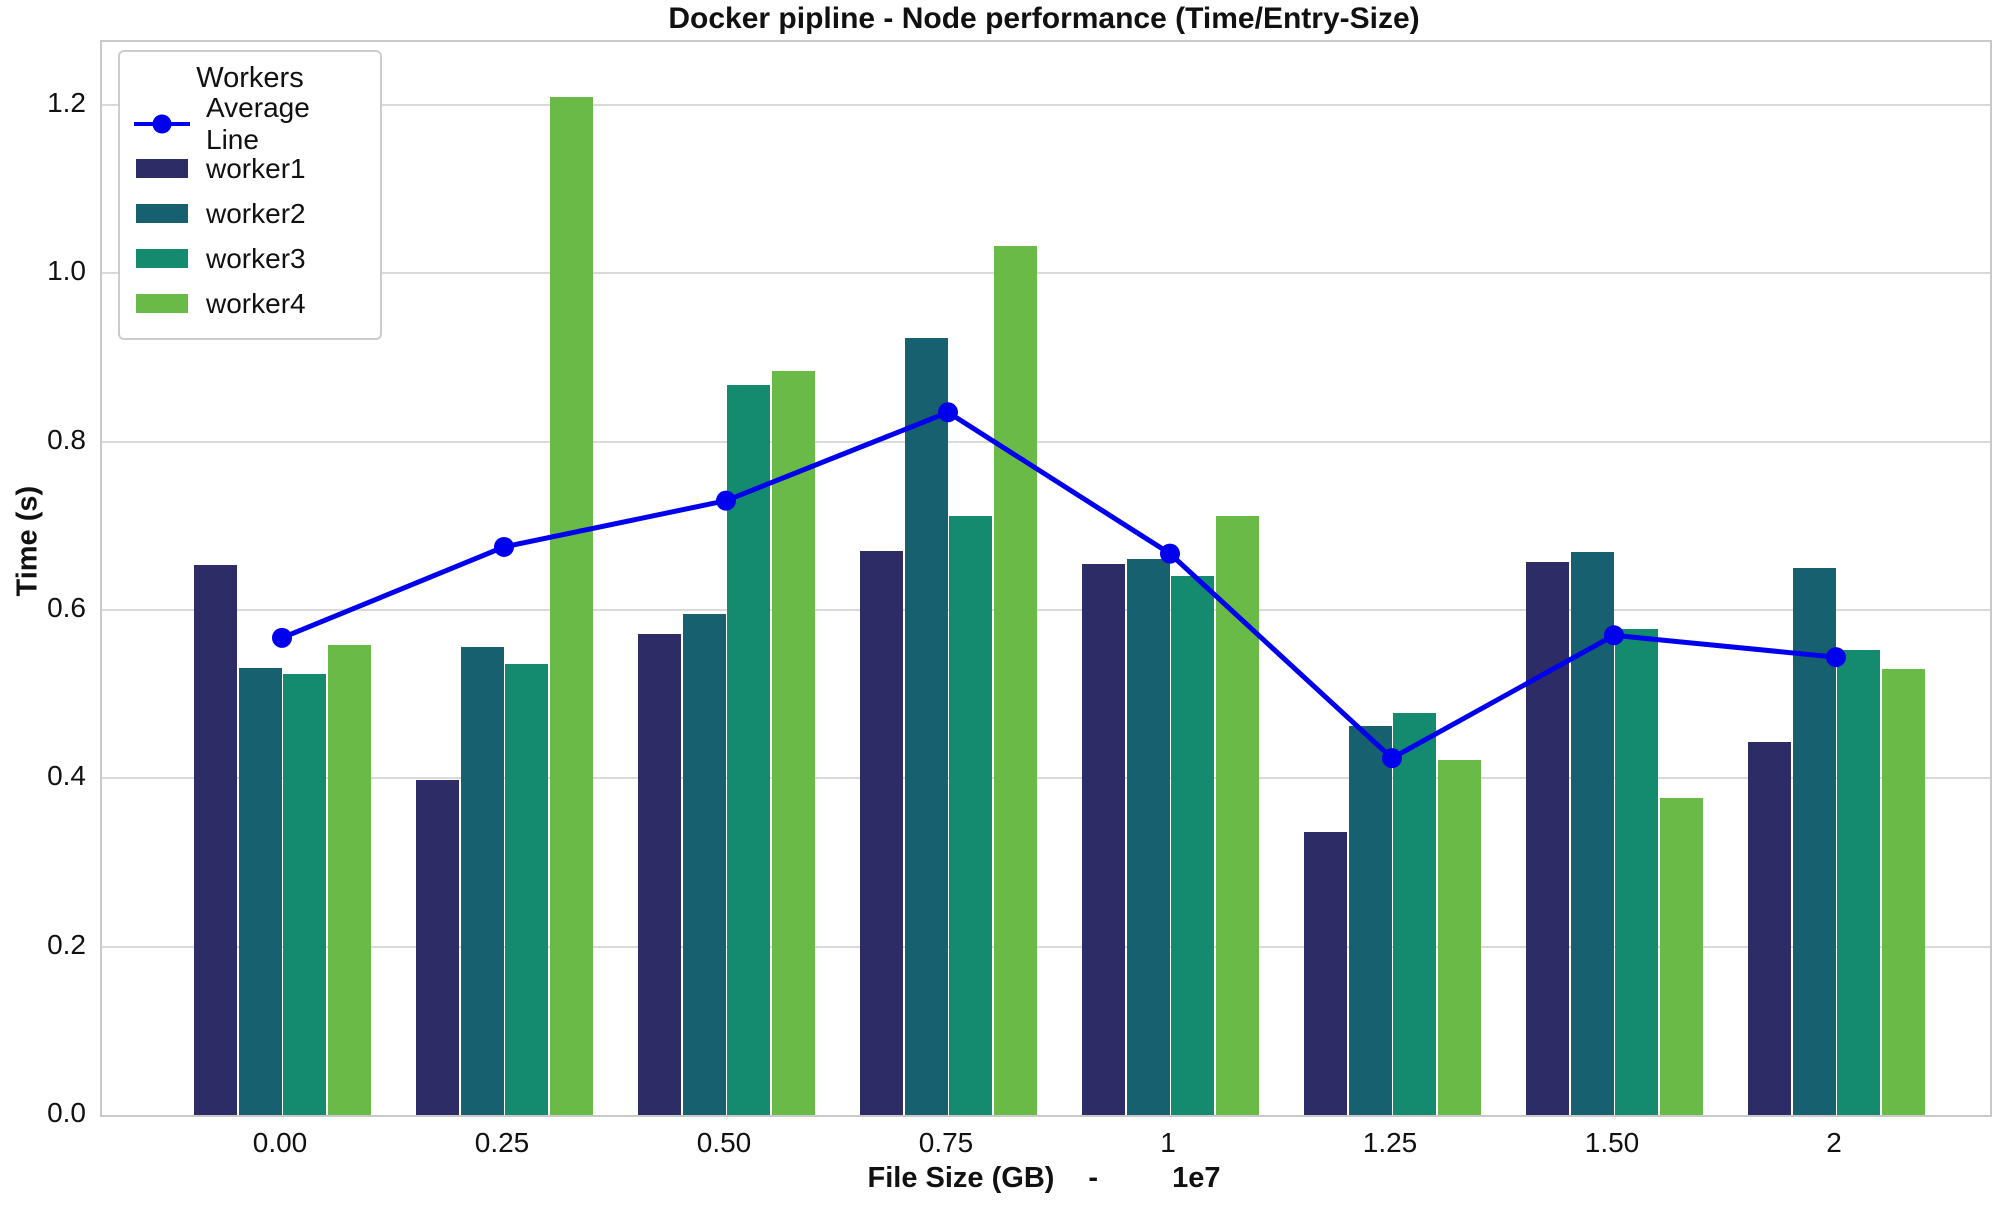 Image resolution: width=2000 pixels, height=1205 pixels. I want to click on x-axis-label-row: File Size (GB) - 1e7, so click(1044, 1178).